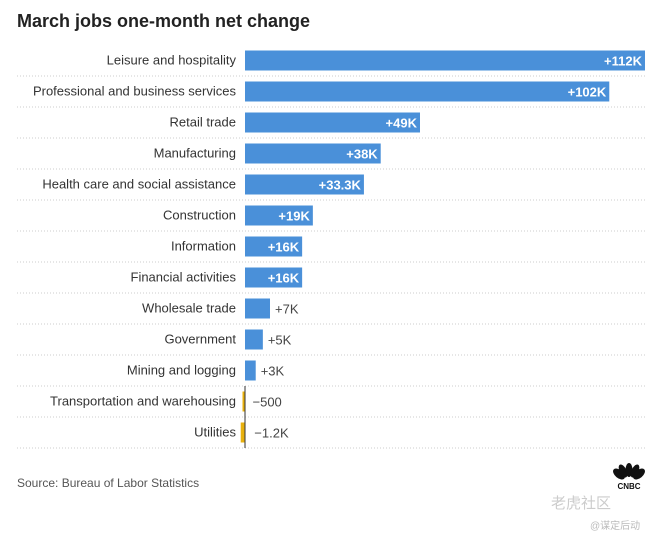 Image resolution: width=657 pixels, height=537 pixels. What do you see at coordinates (200, 339) in the screenshot?
I see `category-label: Government` at bounding box center [200, 339].